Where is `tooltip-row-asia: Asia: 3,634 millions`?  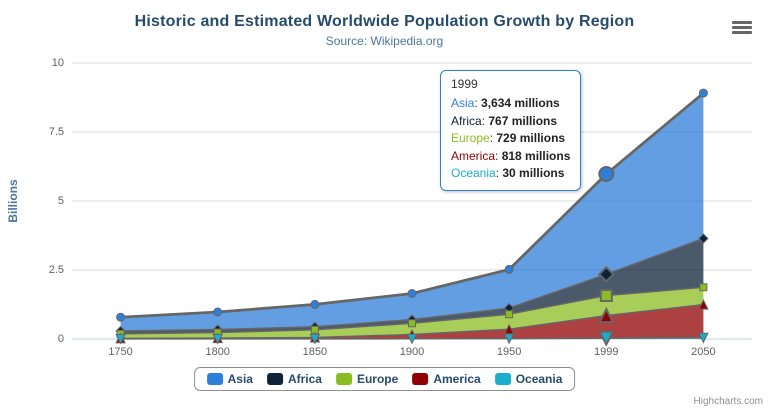 tooltip-row-asia: Asia: 3,634 millions is located at coordinates (505, 103).